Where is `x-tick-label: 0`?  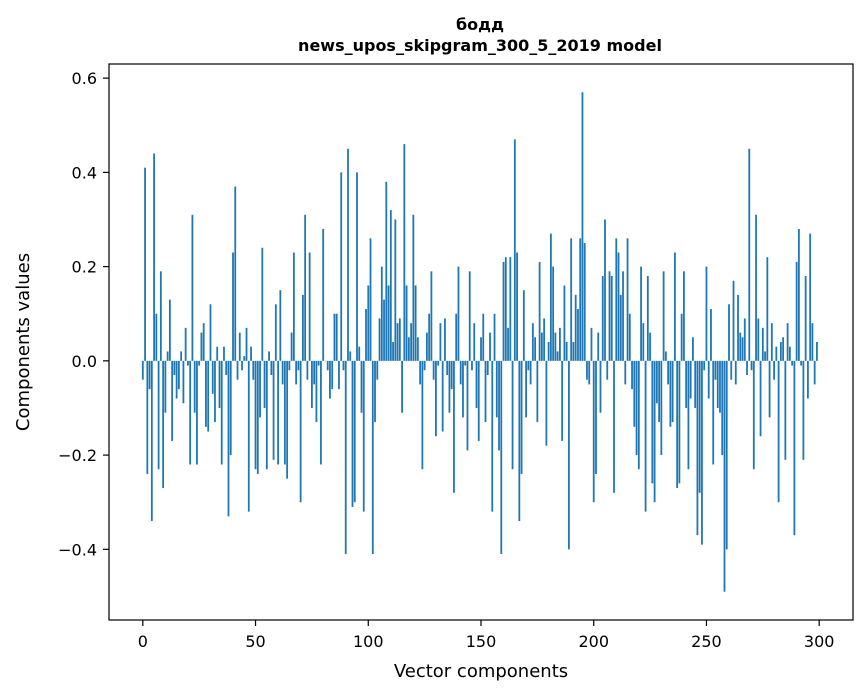 x-tick-label: 0 is located at coordinates (143, 641).